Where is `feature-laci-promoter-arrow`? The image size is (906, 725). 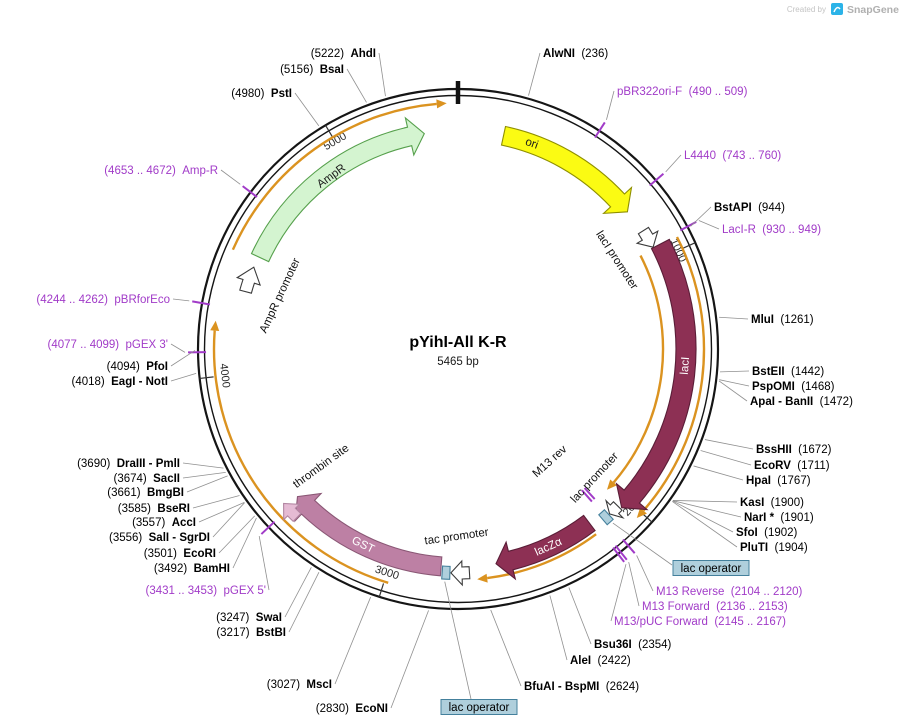 feature-laci-promoter-arrow is located at coordinates (647, 237).